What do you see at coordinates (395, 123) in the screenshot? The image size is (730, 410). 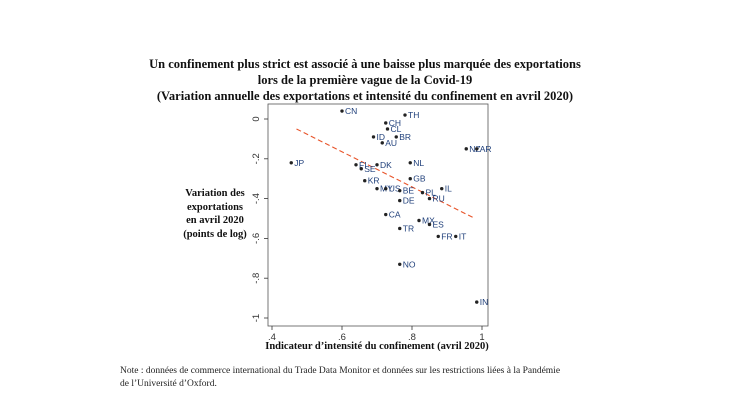 I see `data-point-label: CH` at bounding box center [395, 123].